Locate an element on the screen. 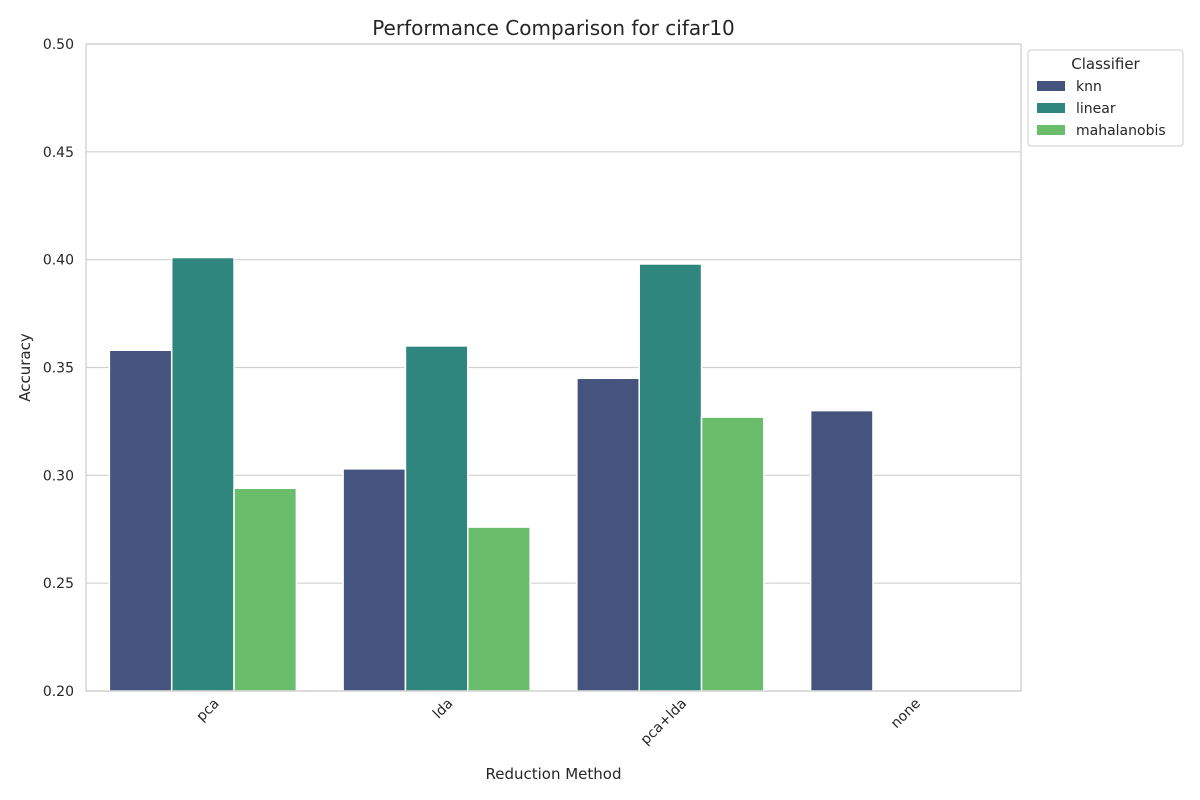 This screenshot has width=1200, height=800. legend: Classifier knn linear mahalanobis is located at coordinates (1105, 98).